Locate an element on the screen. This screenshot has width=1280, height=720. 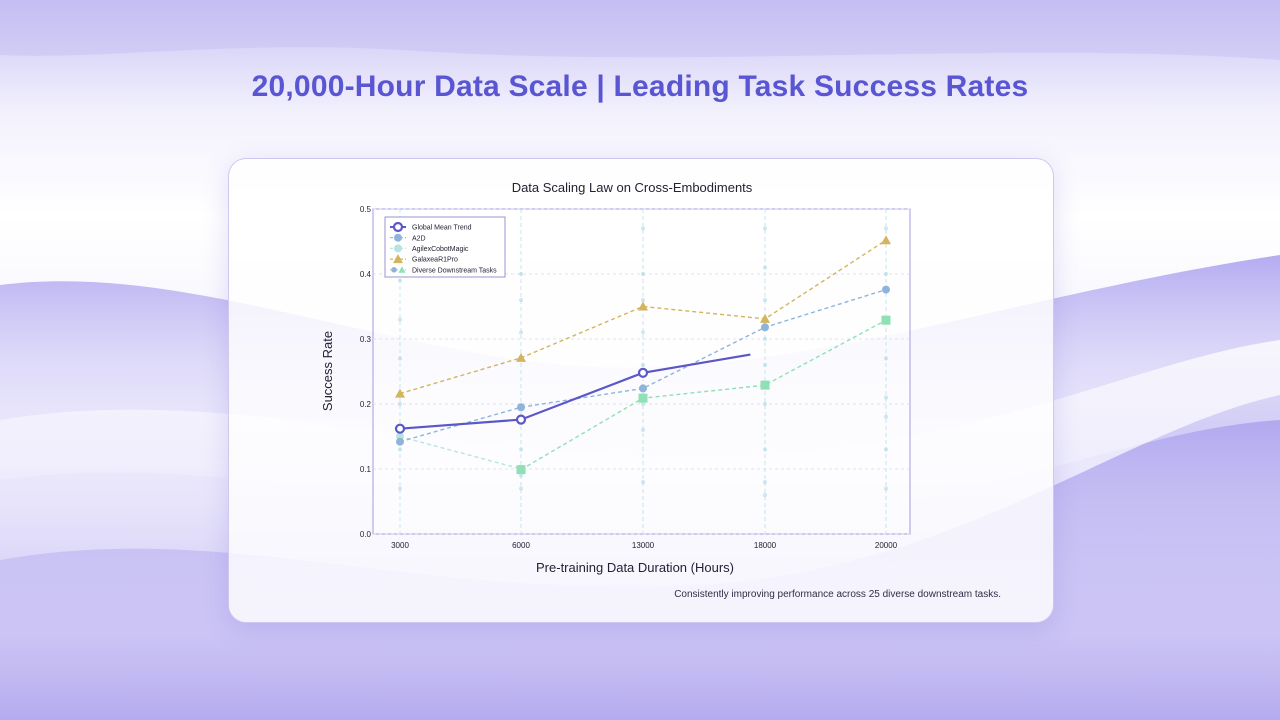
legend-label: Diverse Downstream Tasks is located at coordinates (454, 270).